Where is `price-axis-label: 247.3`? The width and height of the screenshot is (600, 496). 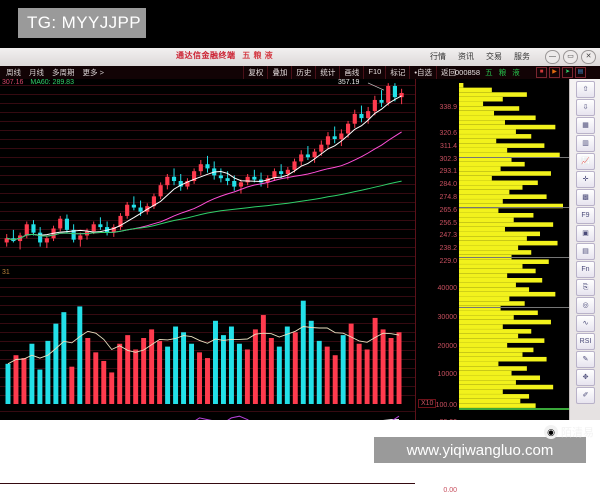
price-axis-label: 247.3 is located at coordinates (448, 236).